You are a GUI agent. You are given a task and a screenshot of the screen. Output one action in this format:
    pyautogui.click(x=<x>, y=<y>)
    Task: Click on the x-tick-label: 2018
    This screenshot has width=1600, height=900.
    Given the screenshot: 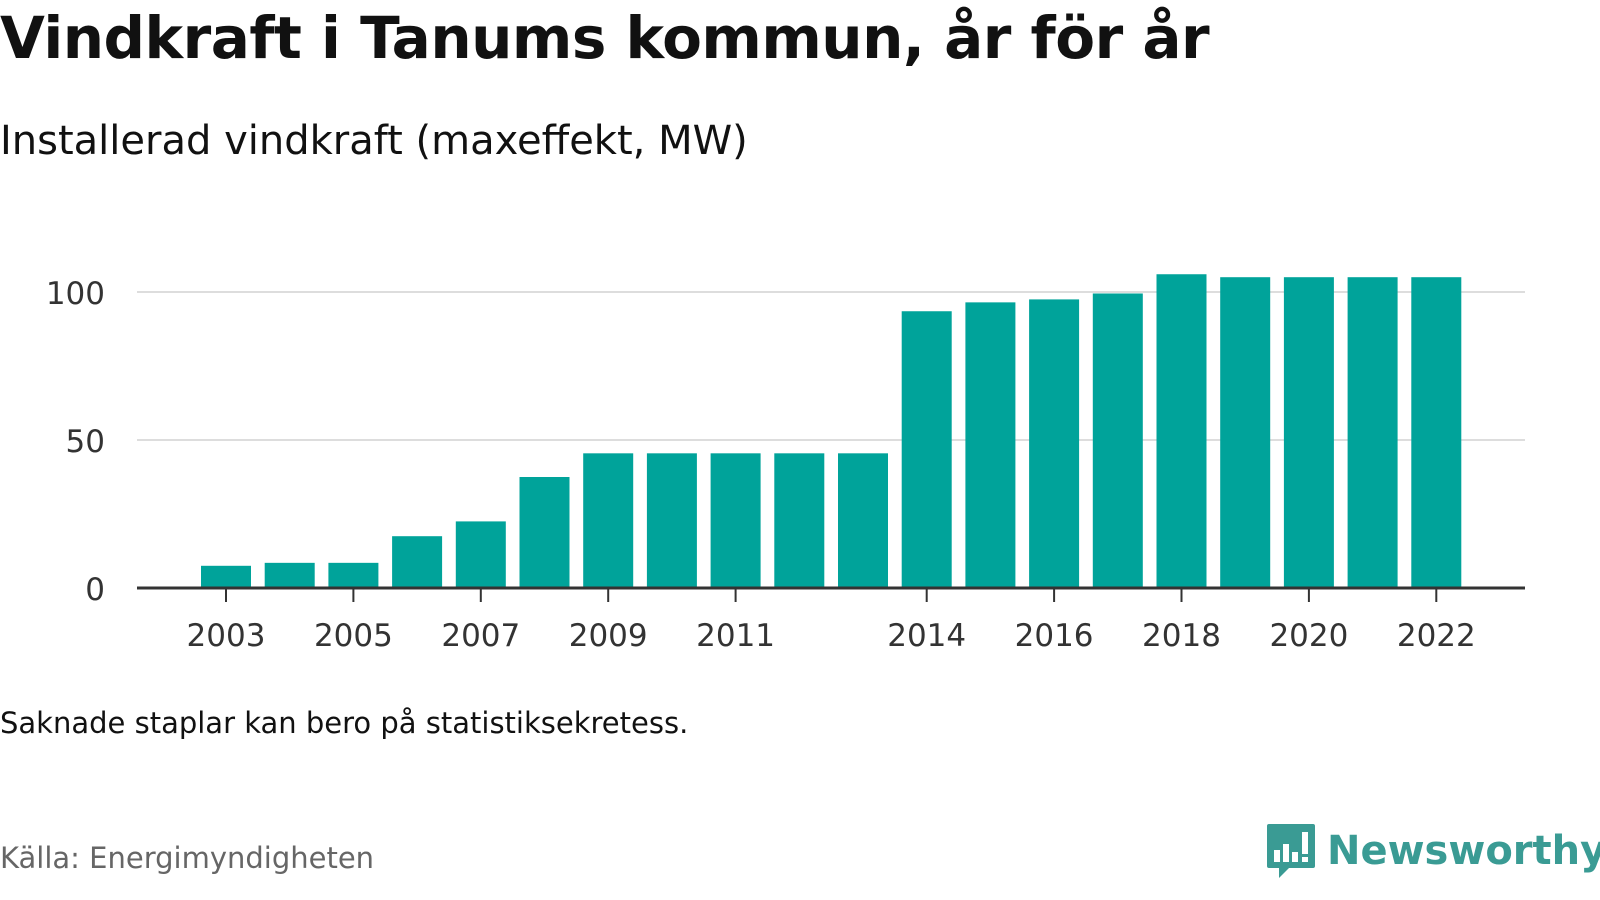 What is the action you would take?
    pyautogui.click(x=1181, y=636)
    